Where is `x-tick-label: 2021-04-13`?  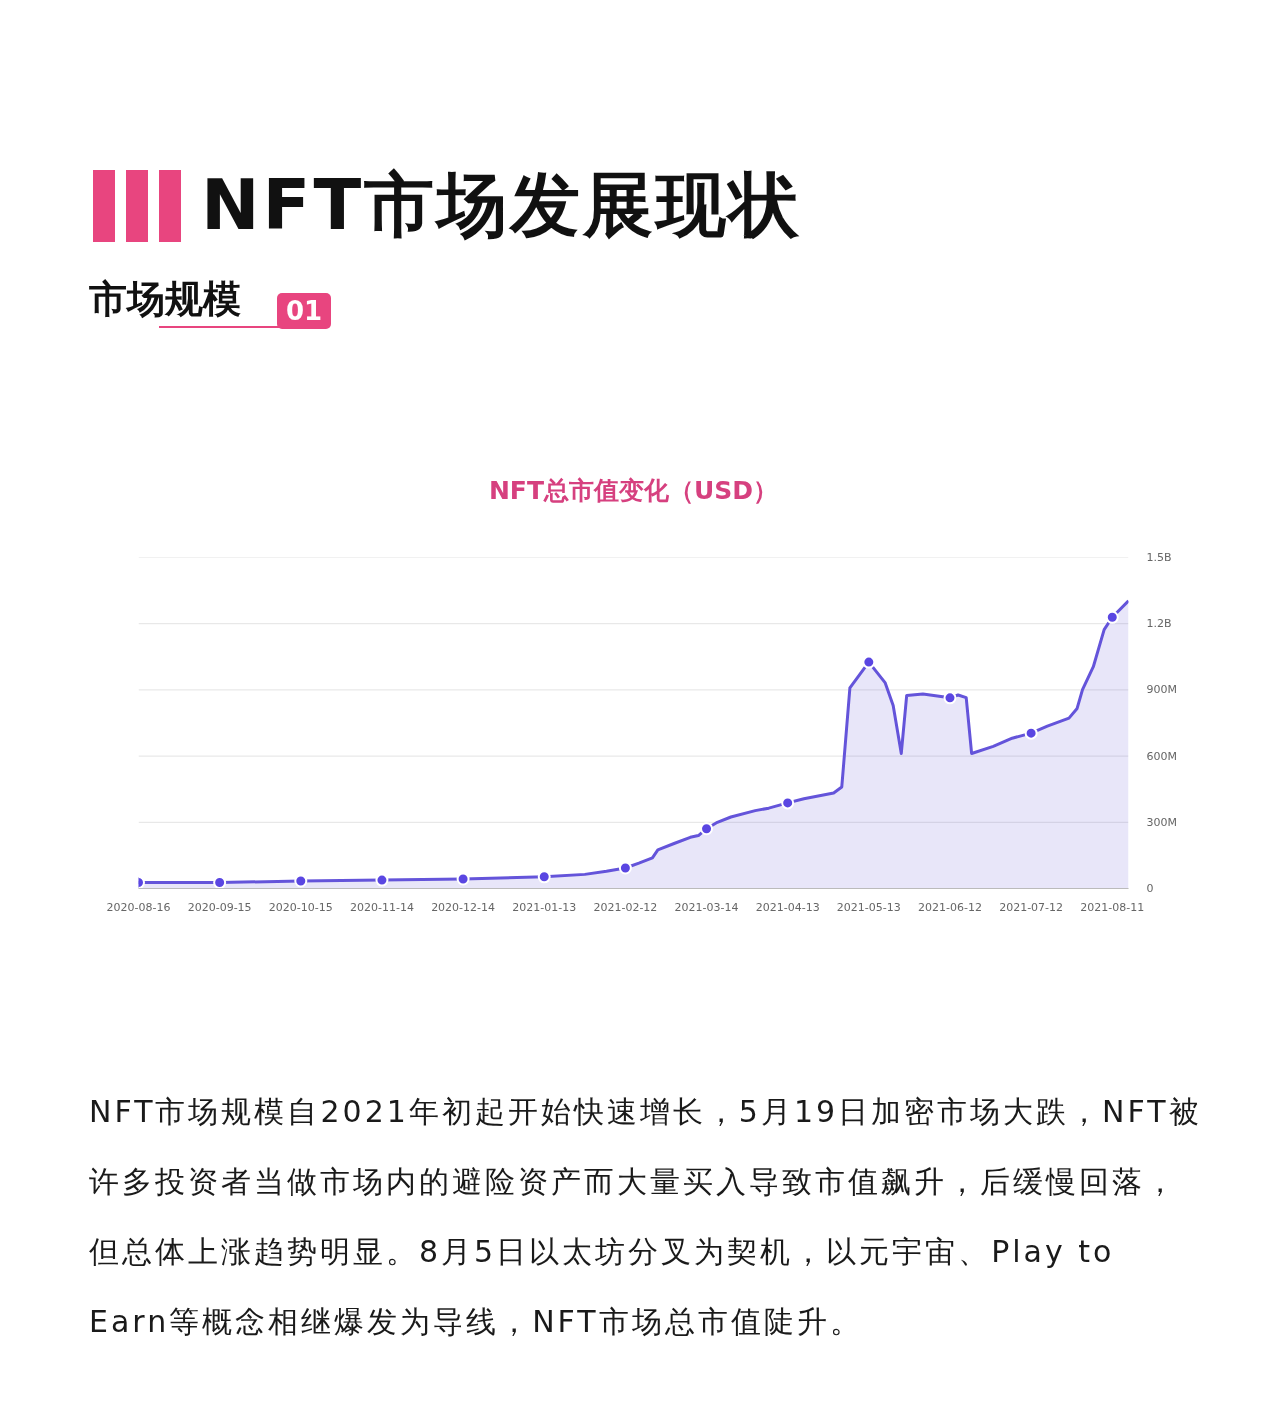 x-tick-label: 2021-04-13 is located at coordinates (787, 907).